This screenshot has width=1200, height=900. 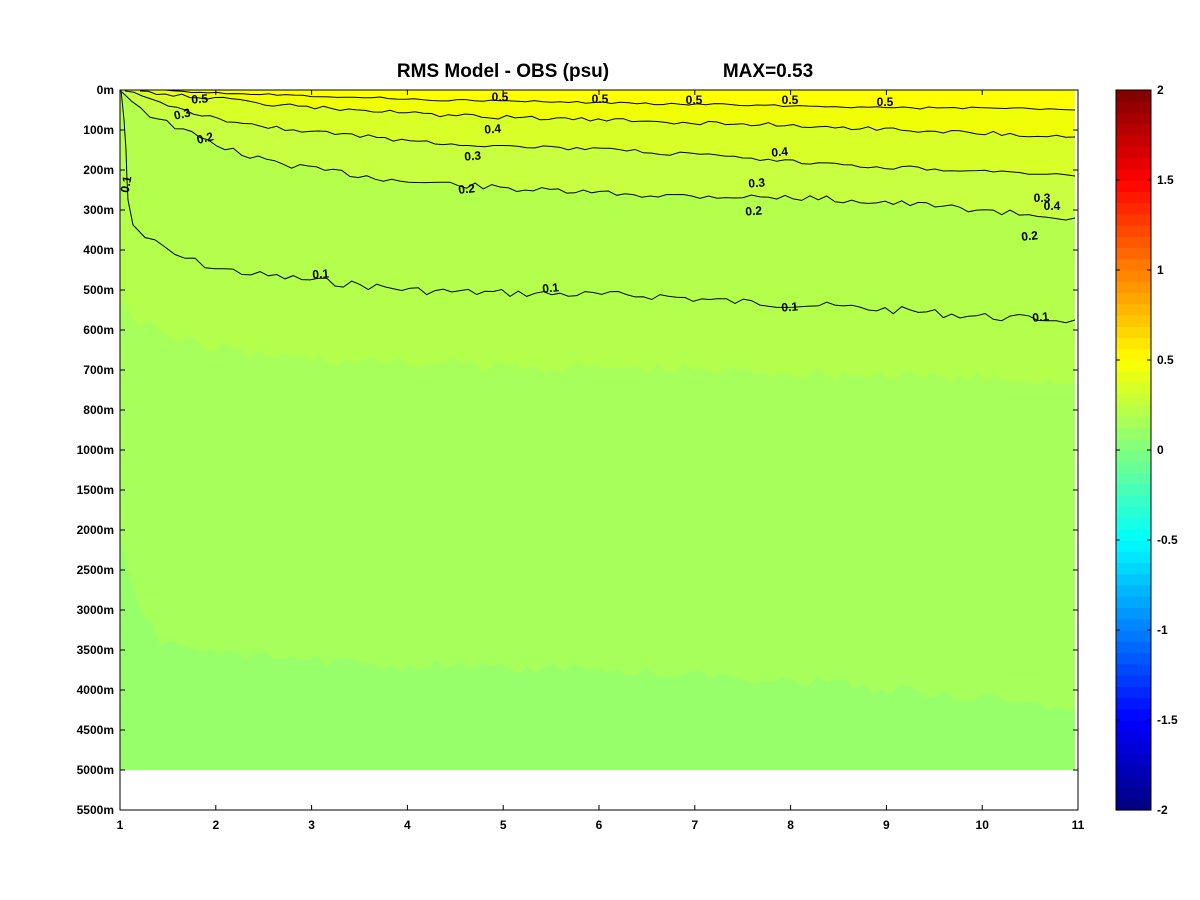 I want to click on colorbar-tick-label: -2, so click(x=1162, y=810).